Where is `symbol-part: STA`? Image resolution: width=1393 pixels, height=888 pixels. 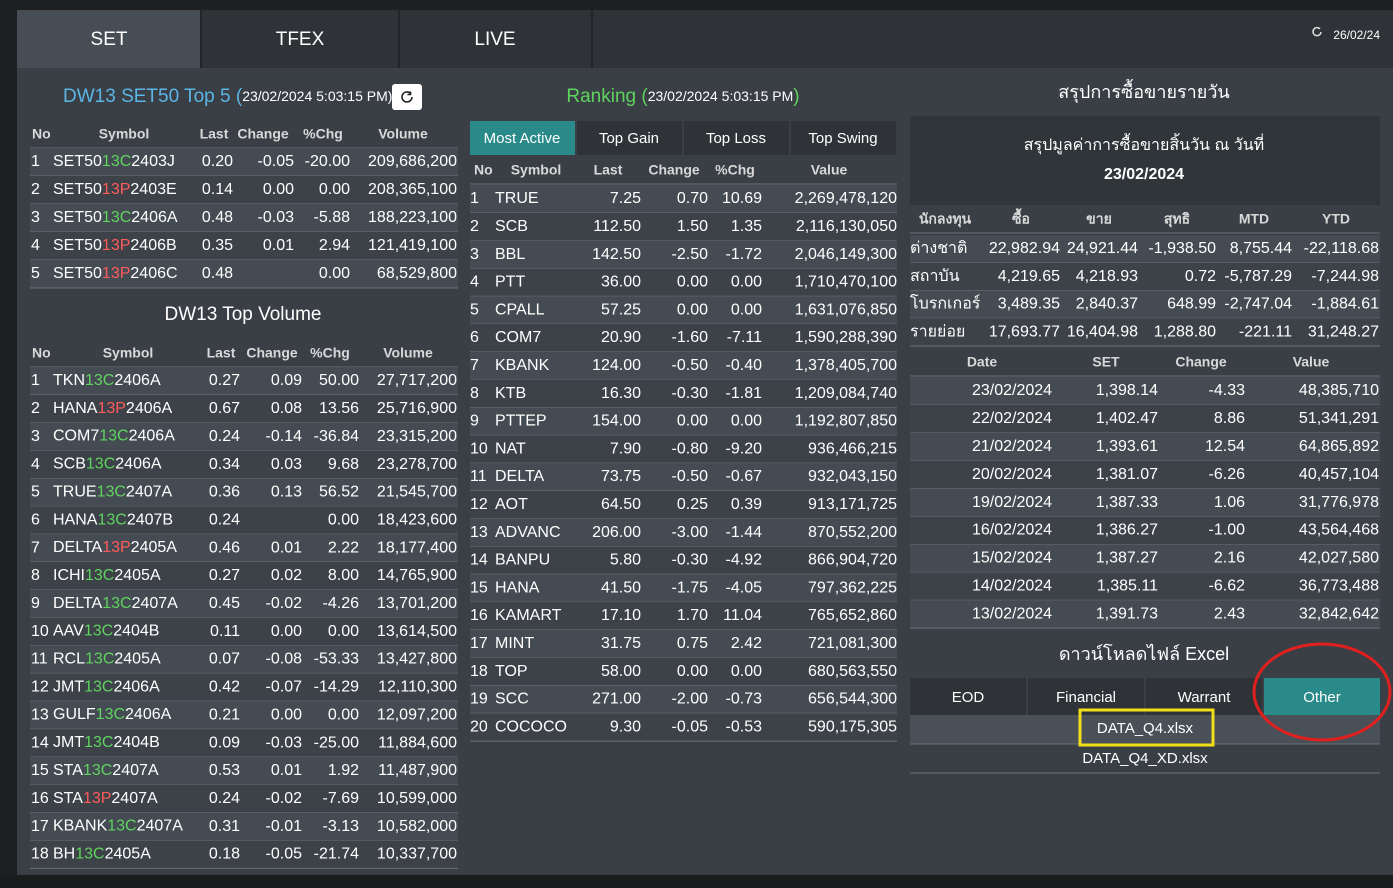
symbol-part: STA is located at coordinates (68, 770).